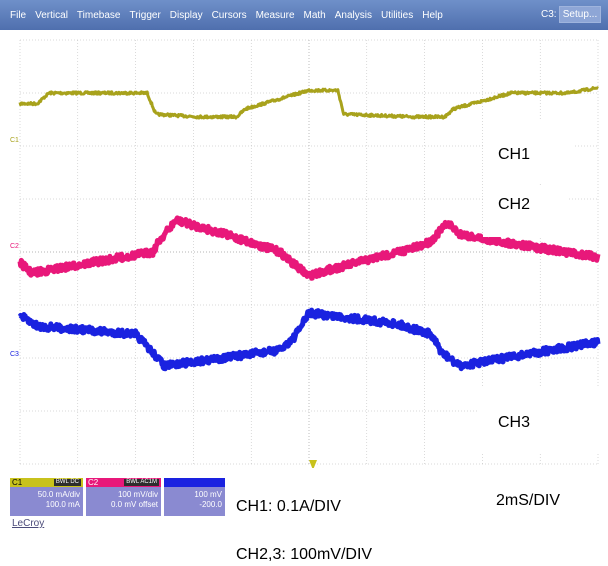 This screenshot has width=608, height=566. What do you see at coordinates (208, 494) in the screenshot?
I see `channel-box-c3-scale: 100 mV` at bounding box center [208, 494].